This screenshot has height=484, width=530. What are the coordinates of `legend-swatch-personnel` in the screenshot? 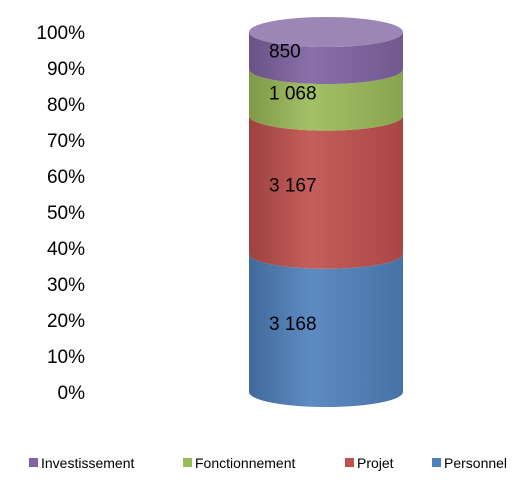 It's located at (436, 462).